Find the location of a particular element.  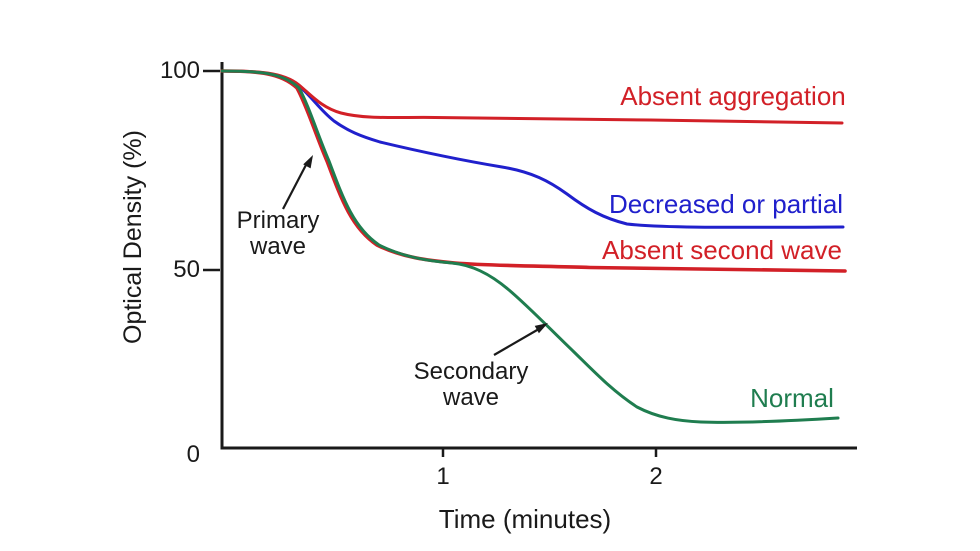

x-axis-title: Time (minutes) is located at coordinates (525, 519).